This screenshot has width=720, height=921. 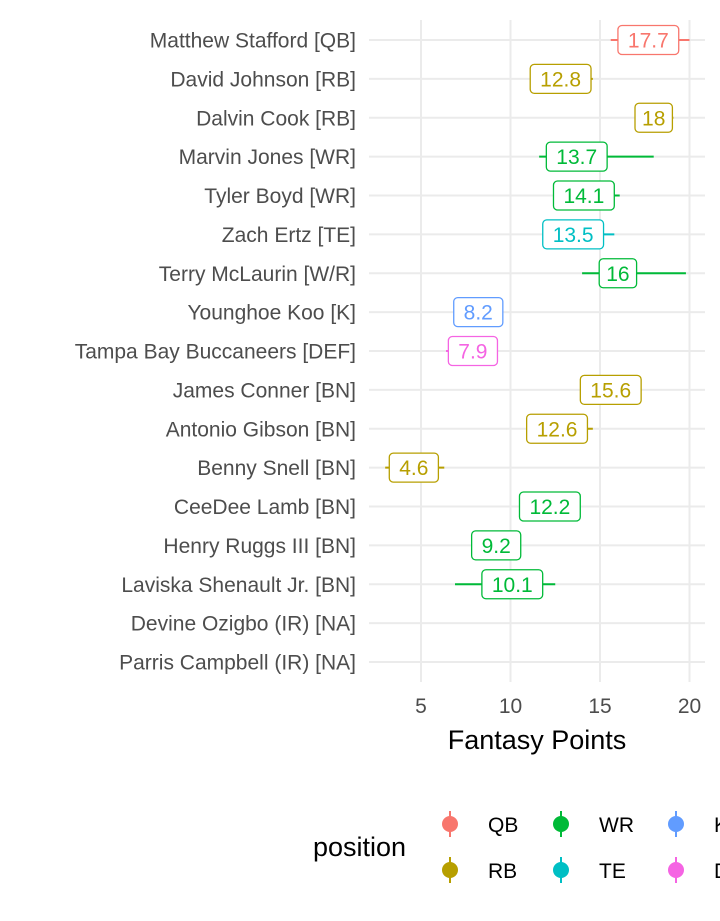 I want to click on data-label: 13.5, so click(x=573, y=235).